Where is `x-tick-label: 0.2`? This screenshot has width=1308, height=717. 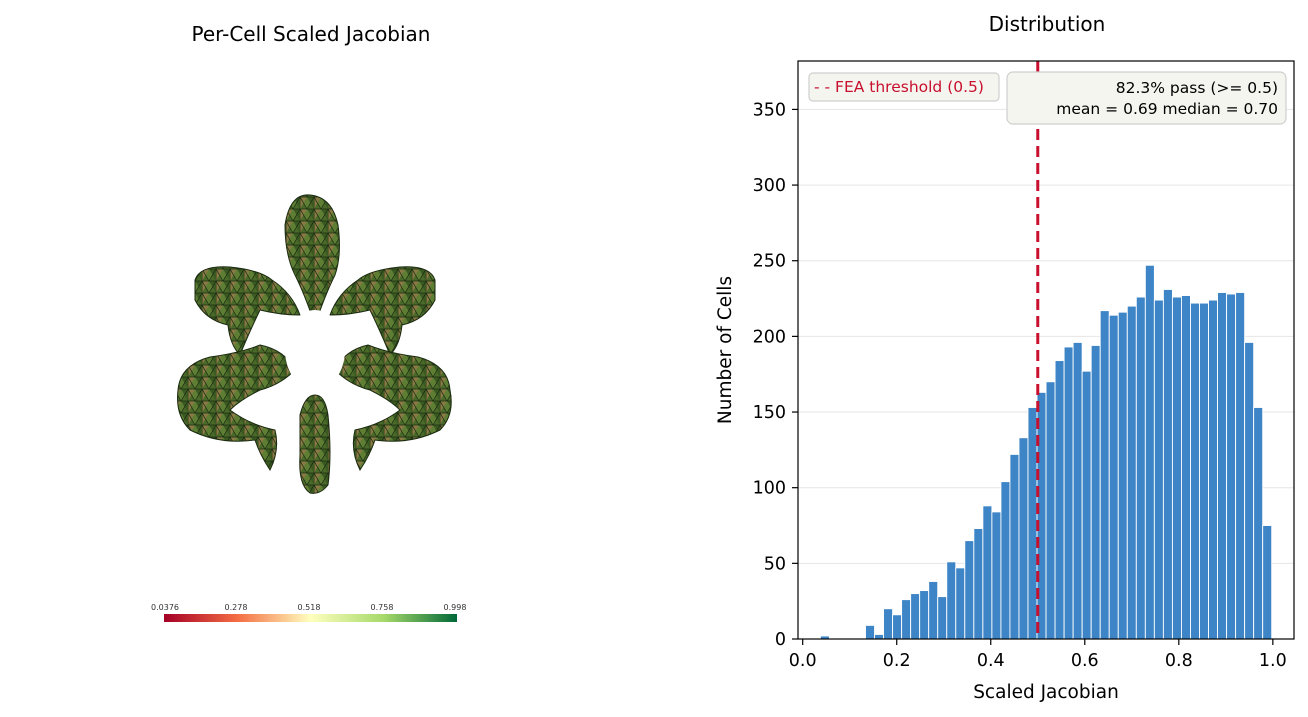 x-tick-label: 0.2 is located at coordinates (897, 661).